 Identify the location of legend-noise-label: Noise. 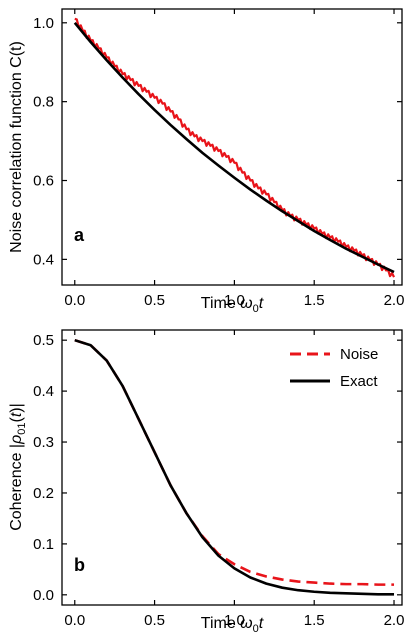
(359, 354).